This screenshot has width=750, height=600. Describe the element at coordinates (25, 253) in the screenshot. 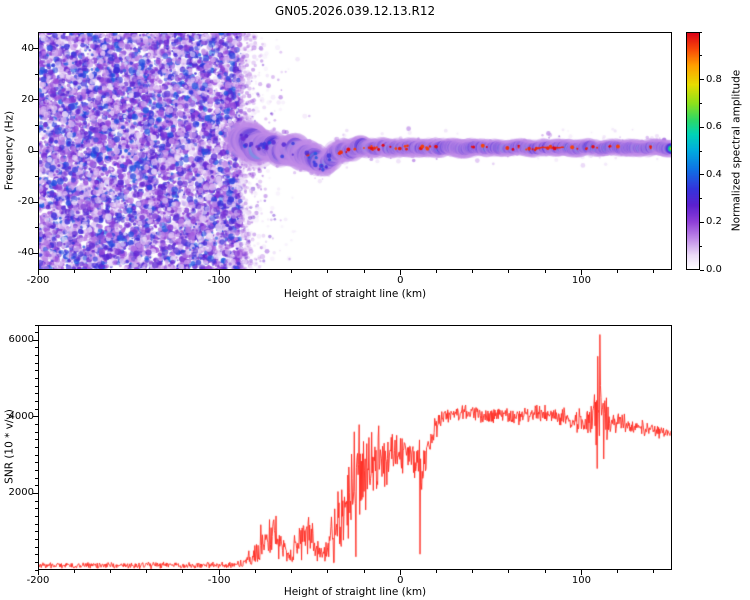

I see `y-tick-label: -40` at that location.